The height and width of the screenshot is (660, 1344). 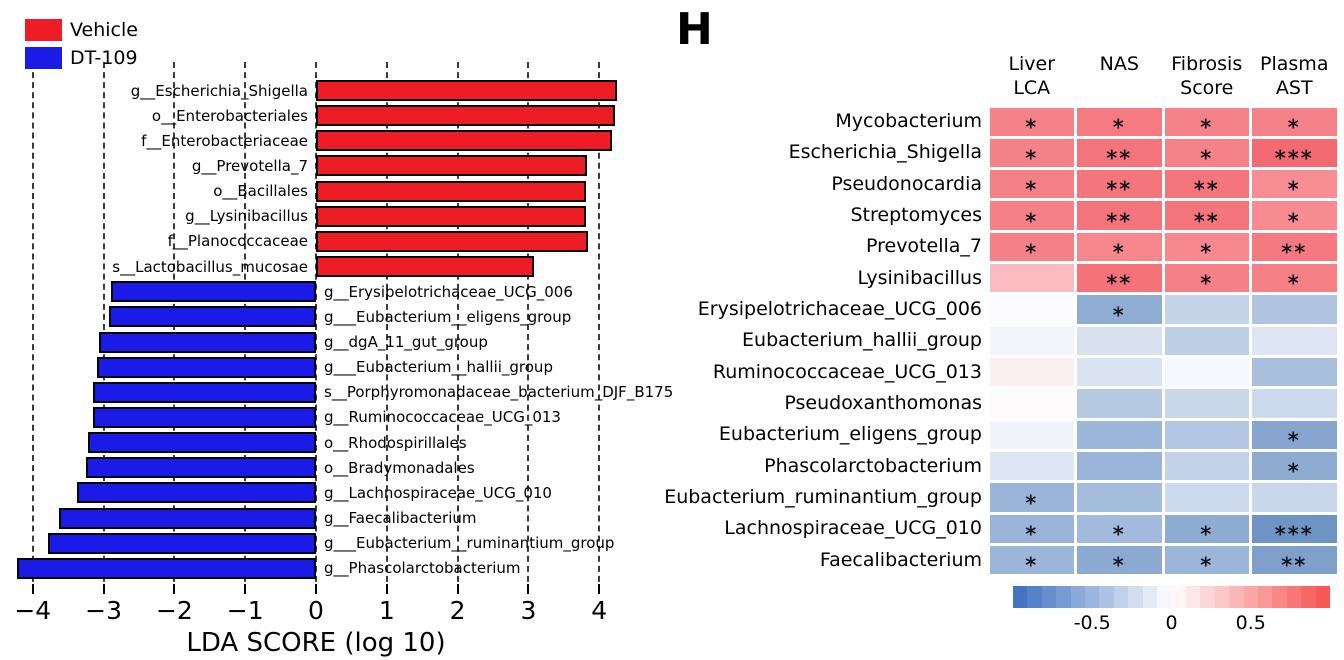 I want to click on heatmap-row-label: Faecalibacterium, so click(x=900, y=559).